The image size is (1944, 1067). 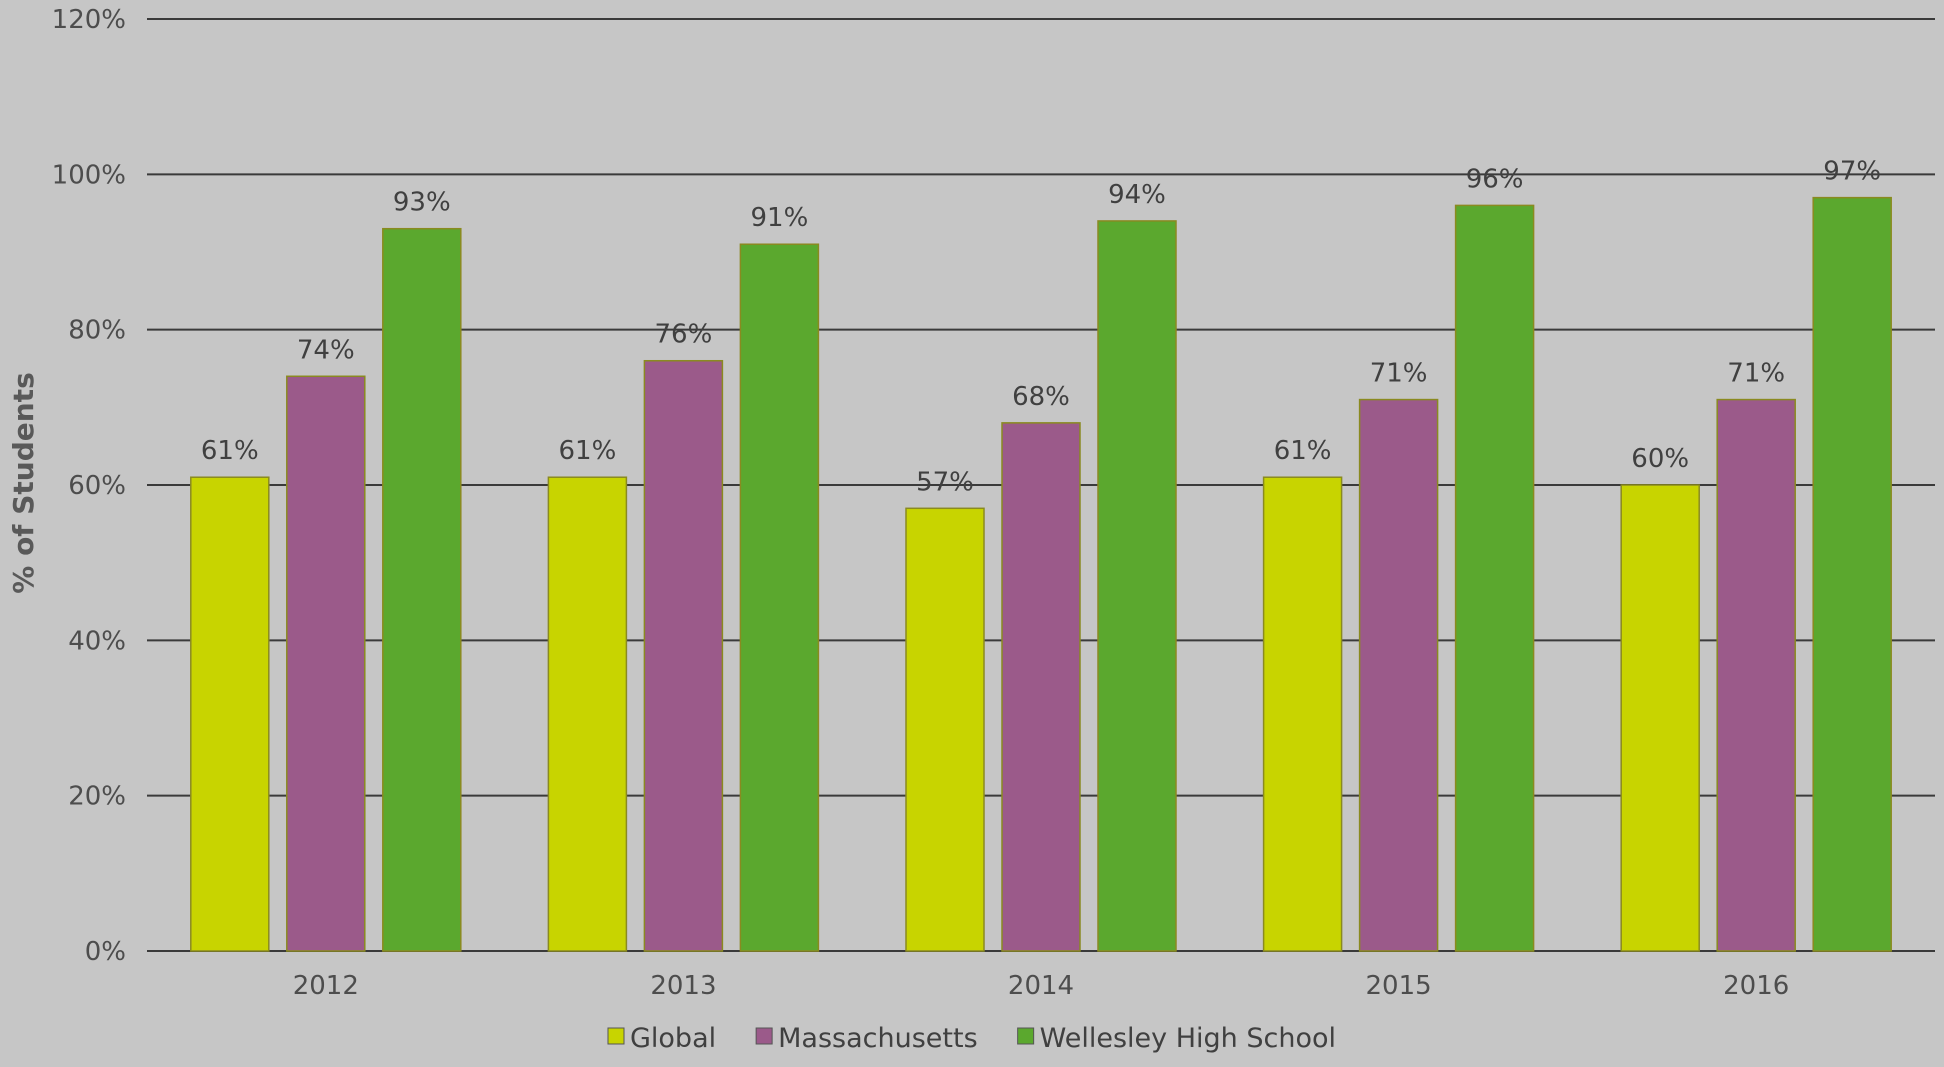 I want to click on data-label: 60%, so click(x=1660, y=459).